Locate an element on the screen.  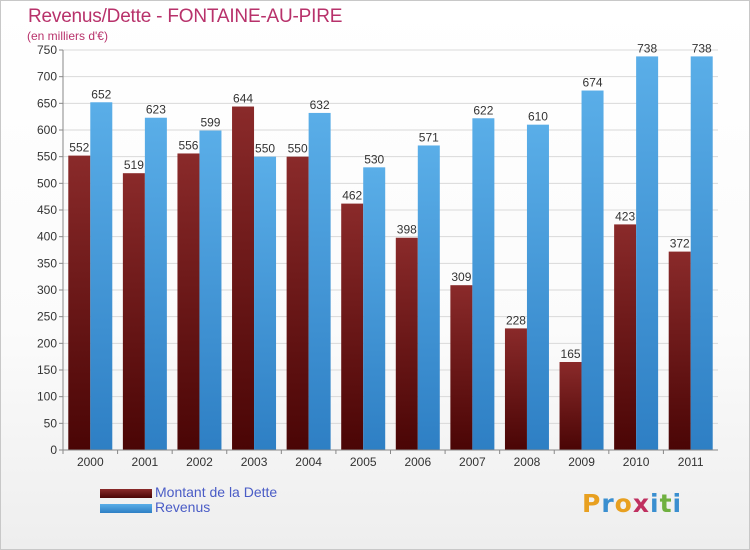
chart-subtitle: (en milliers d'€) is located at coordinates (67, 36).